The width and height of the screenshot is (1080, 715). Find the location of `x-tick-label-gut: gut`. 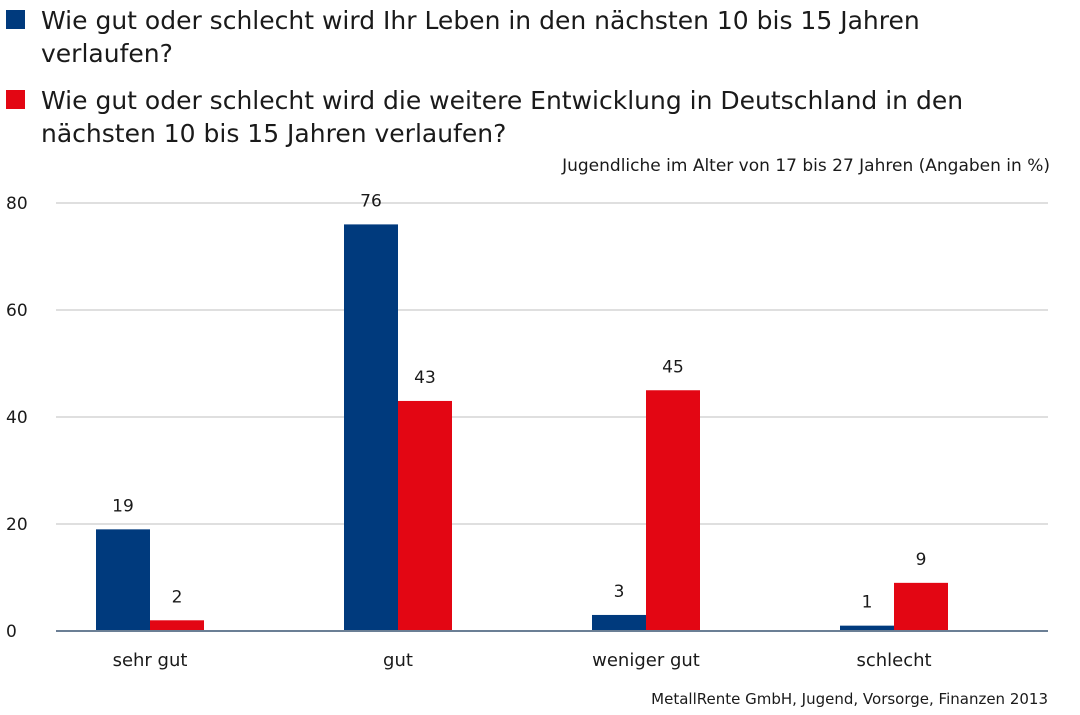

x-tick-label-gut: gut is located at coordinates (398, 660).